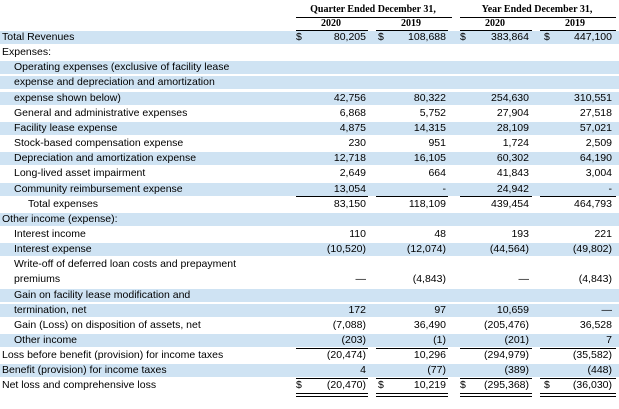  Describe the element at coordinates (520, 233) in the screenshot. I see `cell-value: 193` at that location.